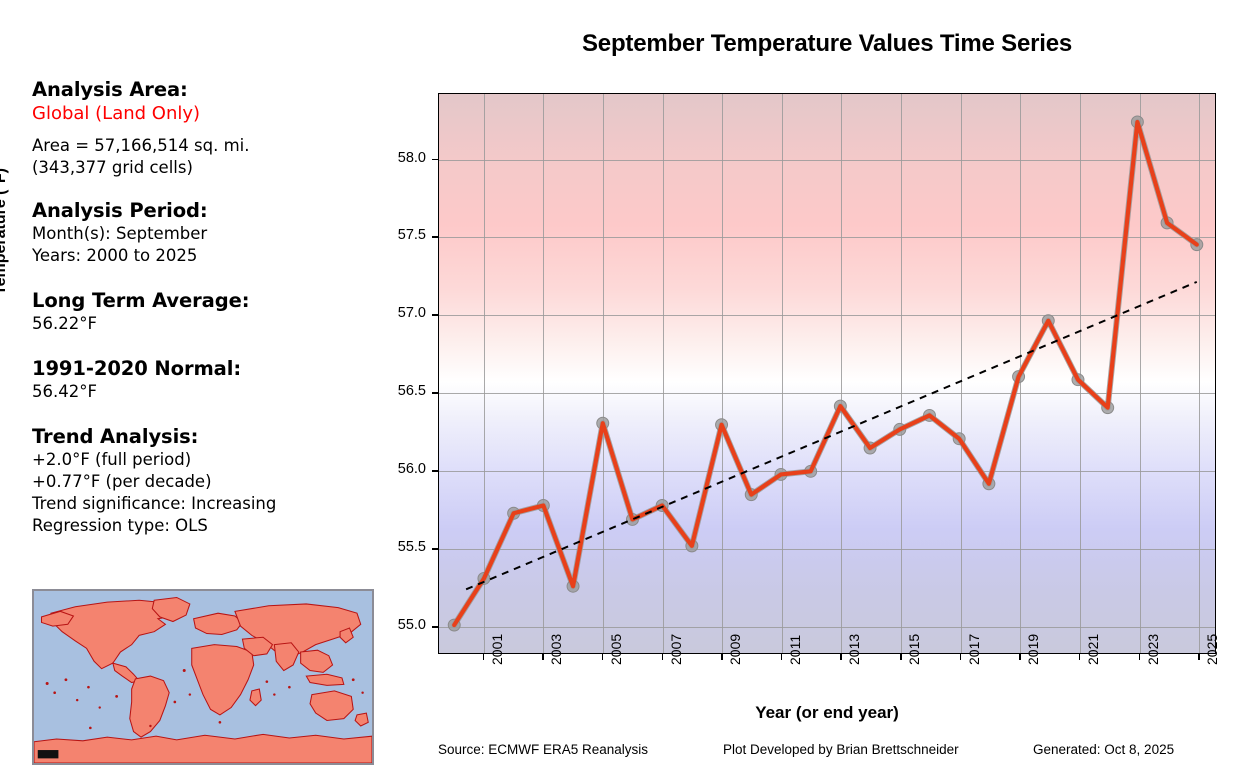 This screenshot has width=1250, height=780. I want to click on analysis-area-region: Global (Land Only), so click(116, 114).